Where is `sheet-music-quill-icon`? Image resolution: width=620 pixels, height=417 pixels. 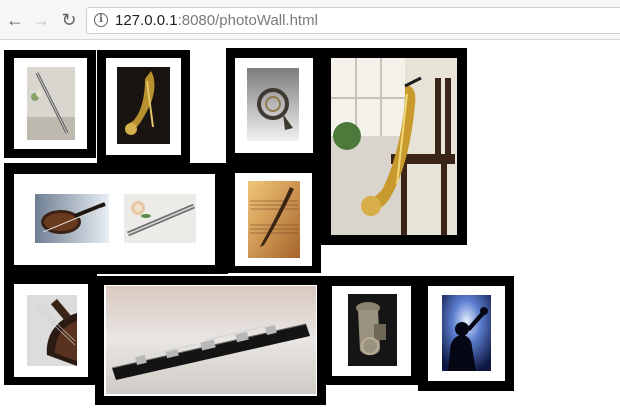 sheet-music-quill-icon is located at coordinates (274, 219).